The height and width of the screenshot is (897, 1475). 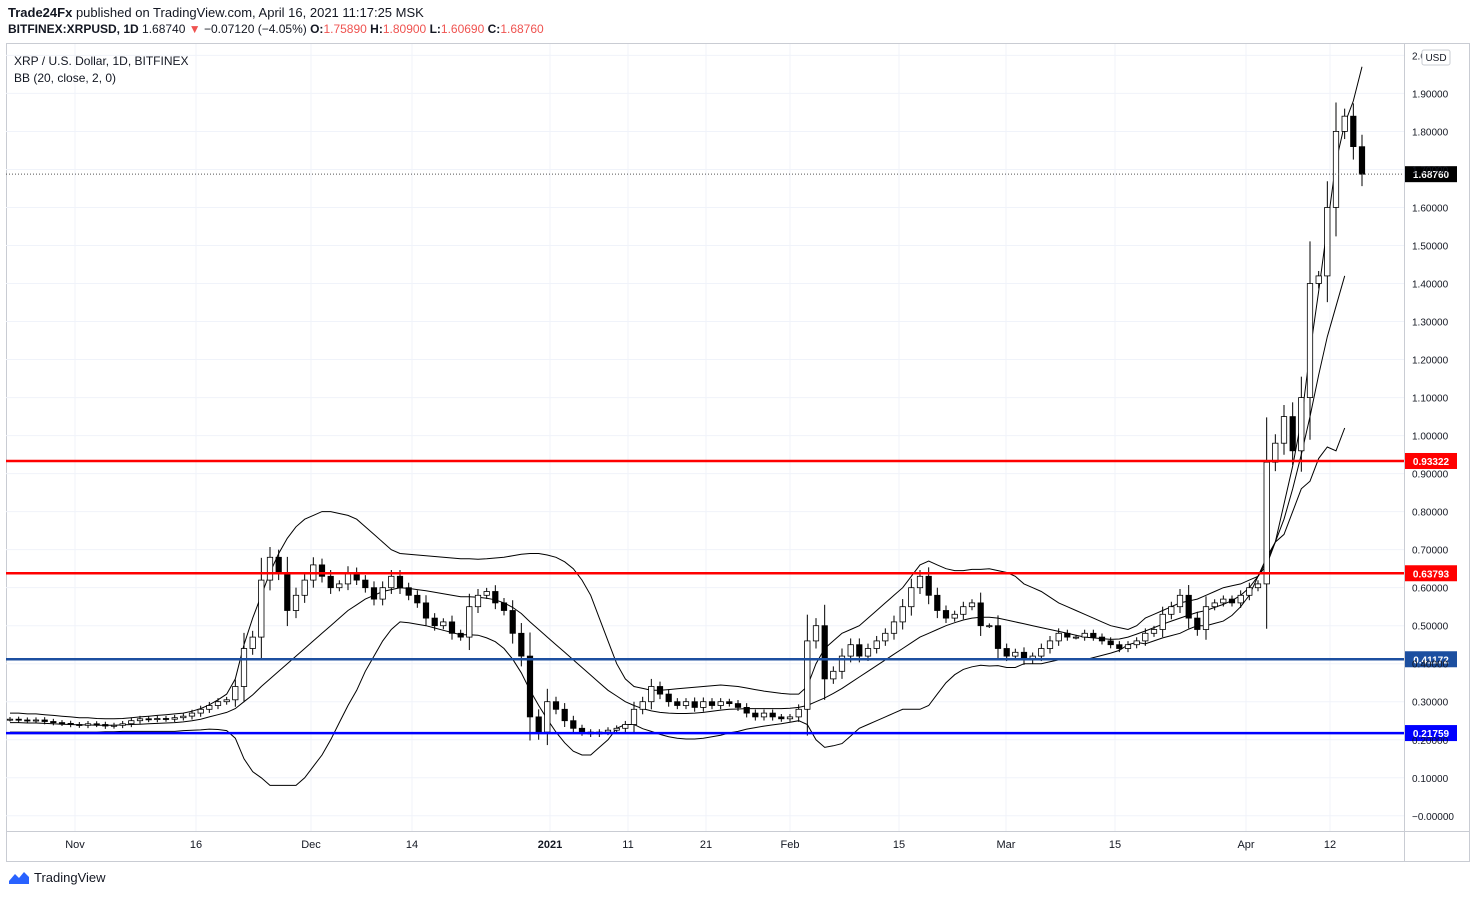 What do you see at coordinates (1430, 627) in the screenshot?
I see `y-tick-label: 0.50000` at bounding box center [1430, 627].